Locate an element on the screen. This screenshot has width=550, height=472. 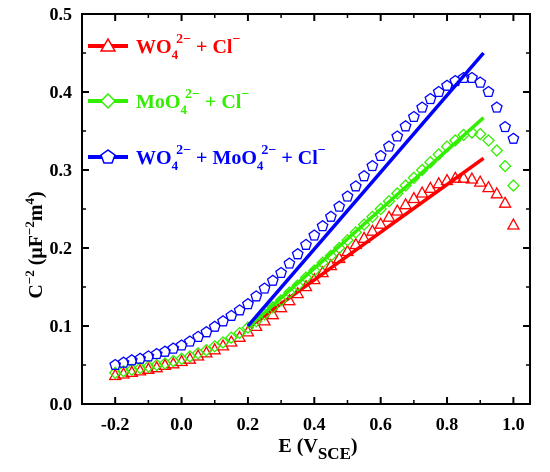
x-tick-label: 0.4 is located at coordinates (314, 424).